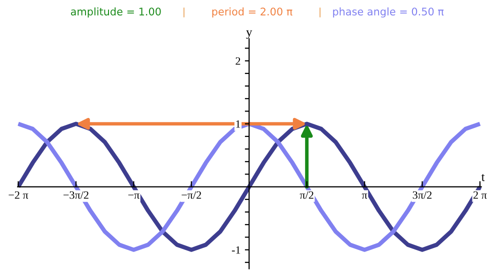 The width and height of the screenshot is (504, 277). Describe the element at coordinates (76, 195) in the screenshot. I see `x-tick-label: −3π/2` at that location.